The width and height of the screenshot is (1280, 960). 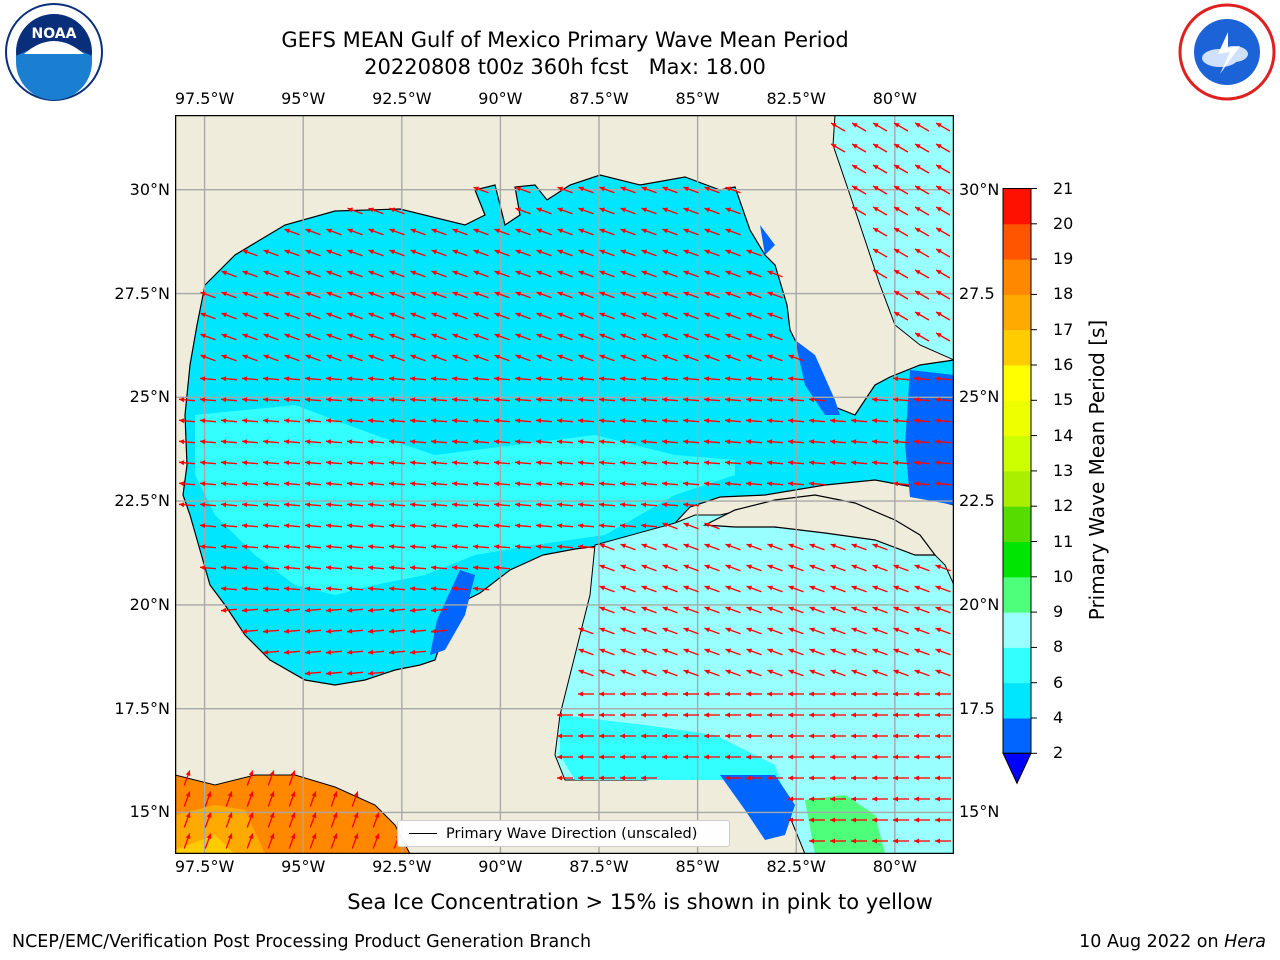 I want to click on lon-tick-label-top: 92.5°W, so click(x=402, y=98).